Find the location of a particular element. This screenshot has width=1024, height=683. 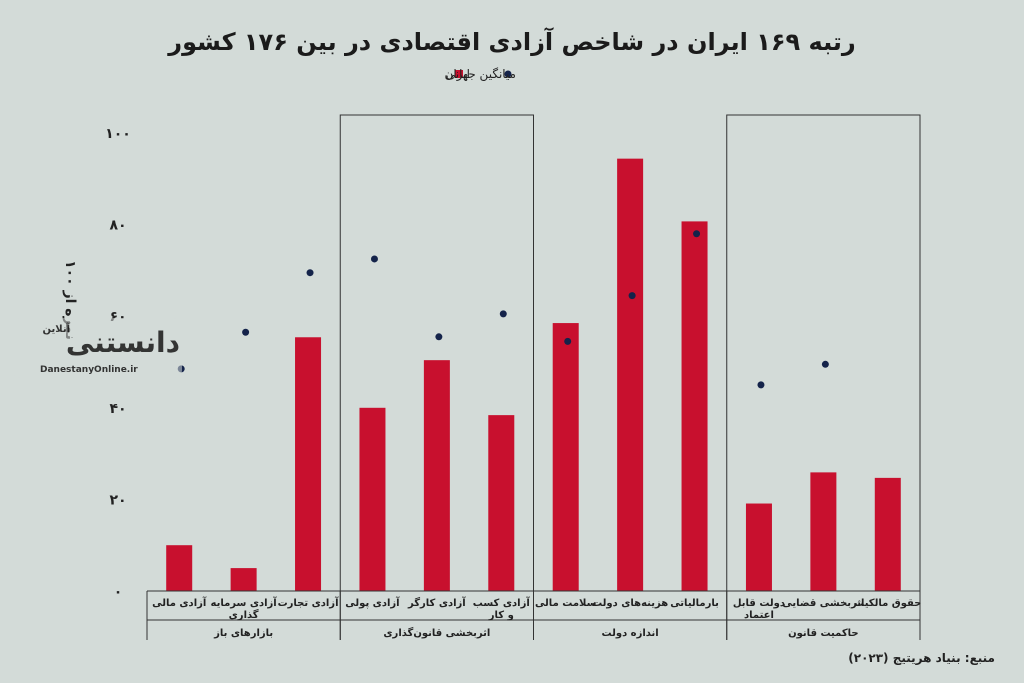

legend-swatch-world-average is located at coordinates (508, 74).